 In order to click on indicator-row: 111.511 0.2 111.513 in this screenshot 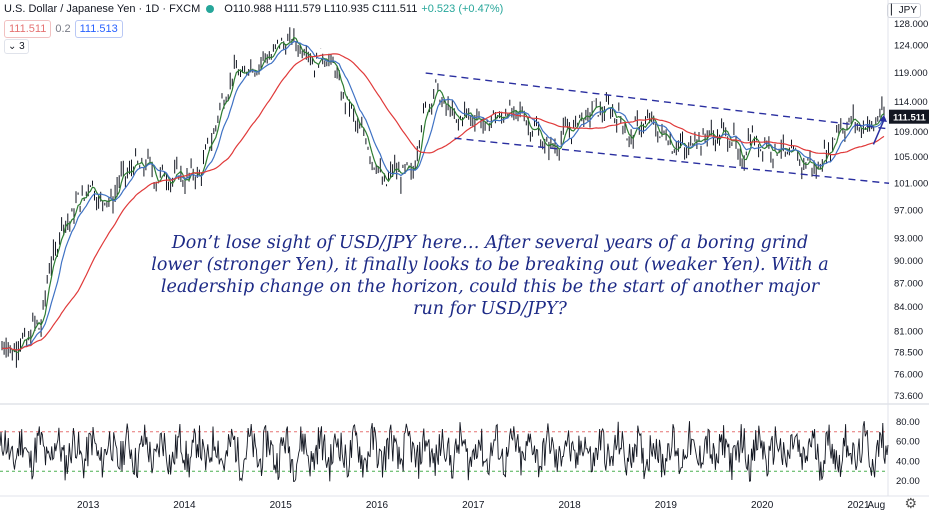, I will do `click(63, 29)`.